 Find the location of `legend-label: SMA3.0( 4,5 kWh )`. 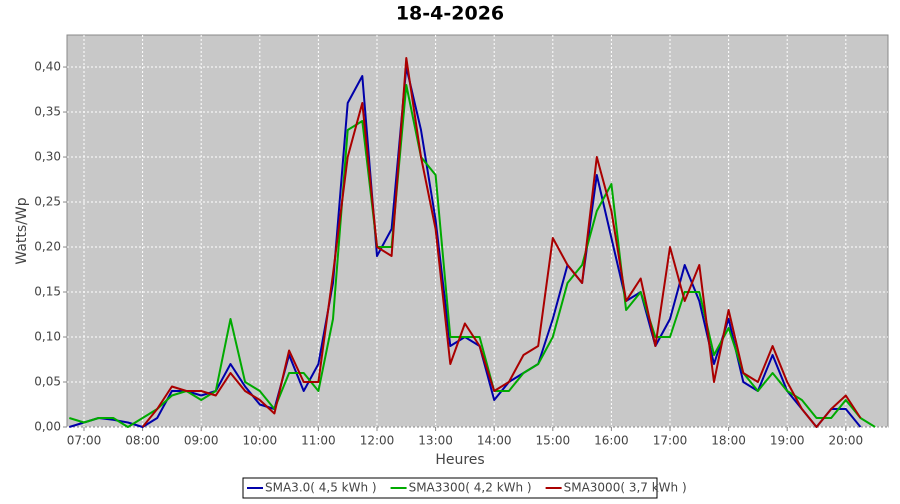

legend-label: SMA3.0( 4,5 kWh ) is located at coordinates (321, 488).